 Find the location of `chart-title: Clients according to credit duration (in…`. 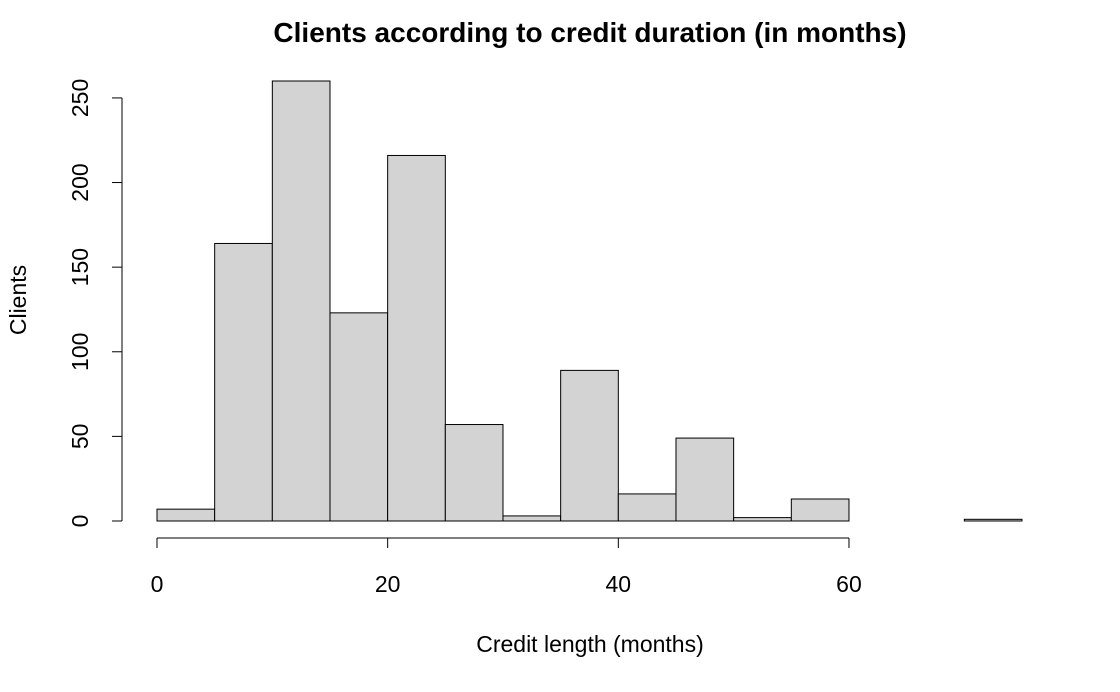

chart-title: Clients according to credit duration (in… is located at coordinates (589, 32).